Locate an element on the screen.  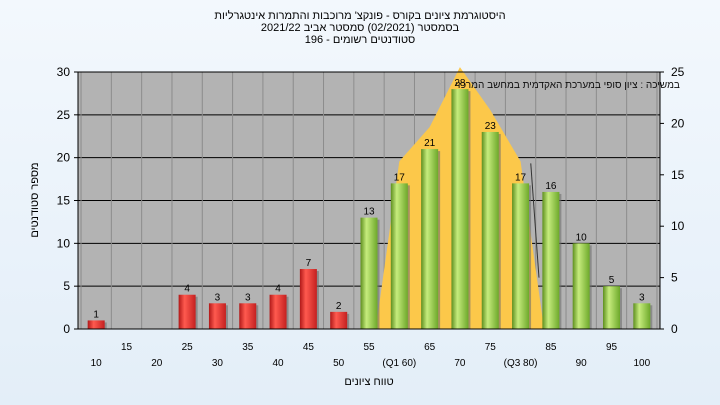
bar-value-label: 7 is located at coordinates (309, 263).